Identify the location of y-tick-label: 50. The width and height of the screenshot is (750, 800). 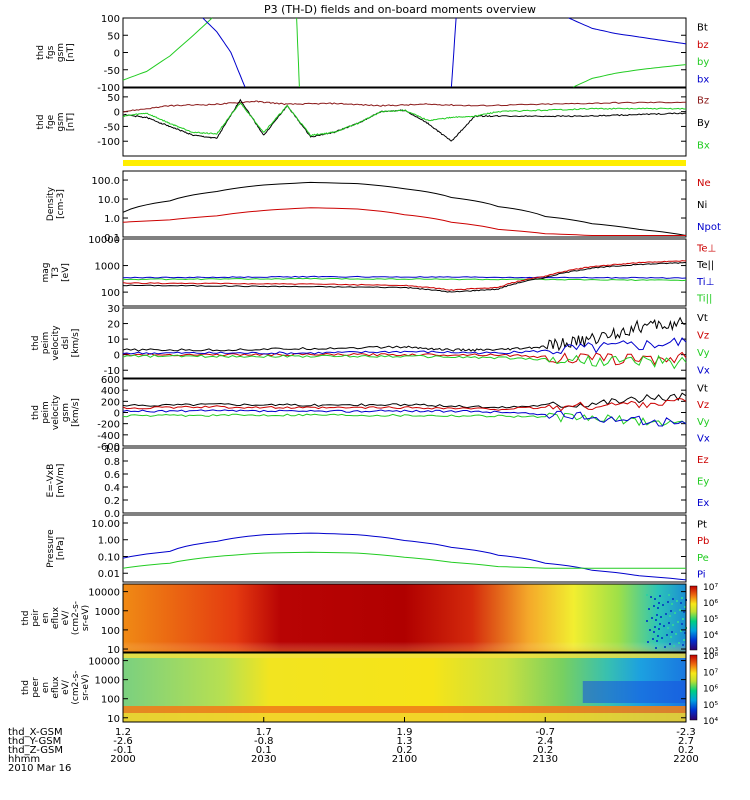
(113, 36).